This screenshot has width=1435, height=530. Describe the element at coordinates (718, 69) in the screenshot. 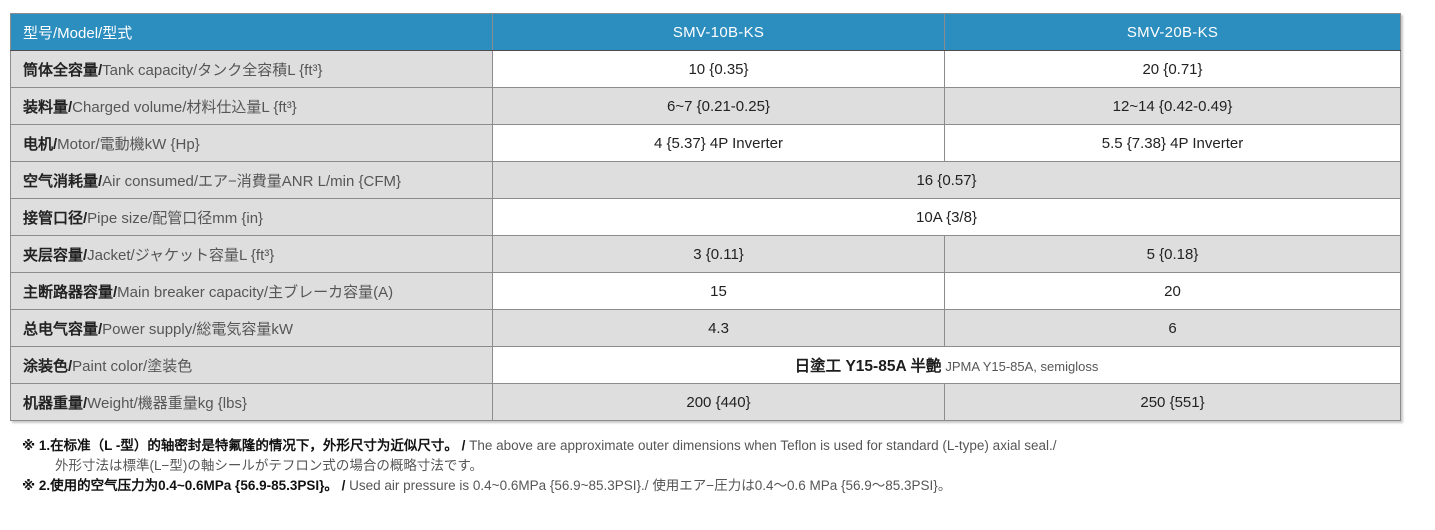

I see `value-cell: 10 {0.35}` at that location.